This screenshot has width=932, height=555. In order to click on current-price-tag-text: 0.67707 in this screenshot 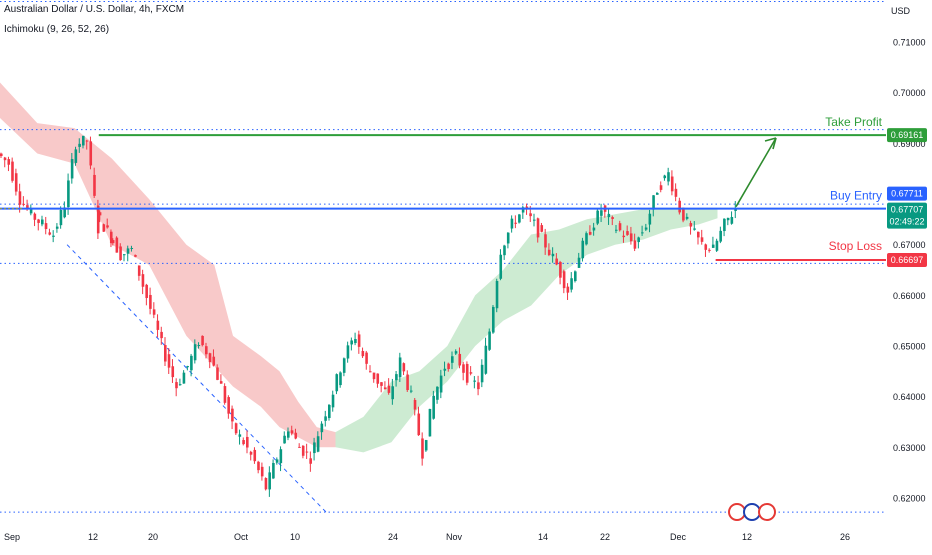, I will do `click(907, 210)`.